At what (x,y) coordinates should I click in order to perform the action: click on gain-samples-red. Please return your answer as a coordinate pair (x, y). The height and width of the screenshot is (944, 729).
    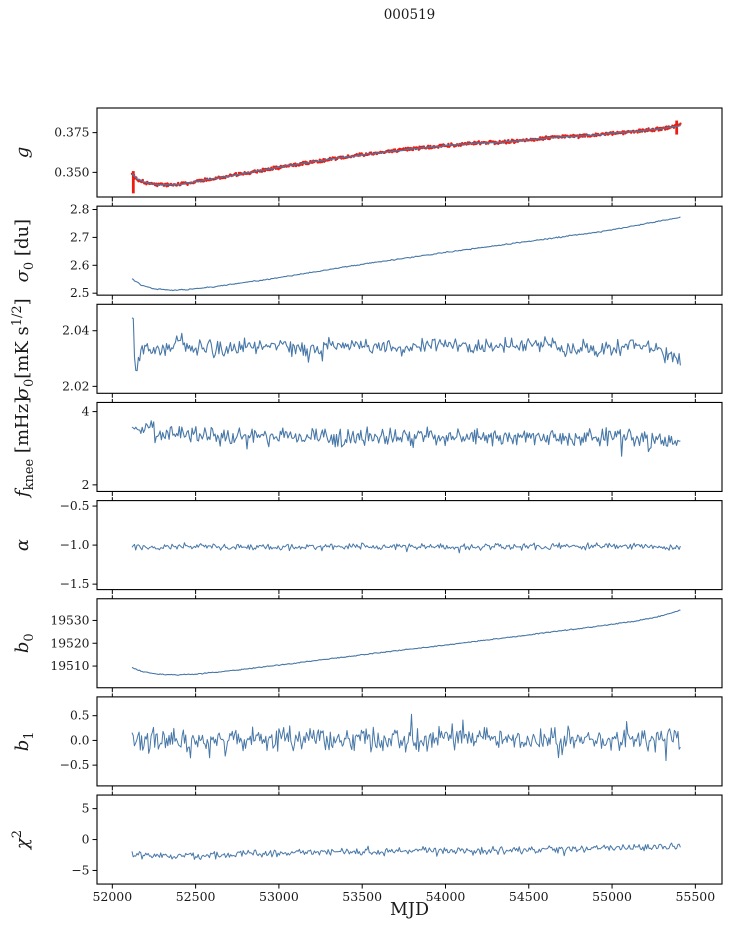
    Looking at the image, I should click on (406, 157).